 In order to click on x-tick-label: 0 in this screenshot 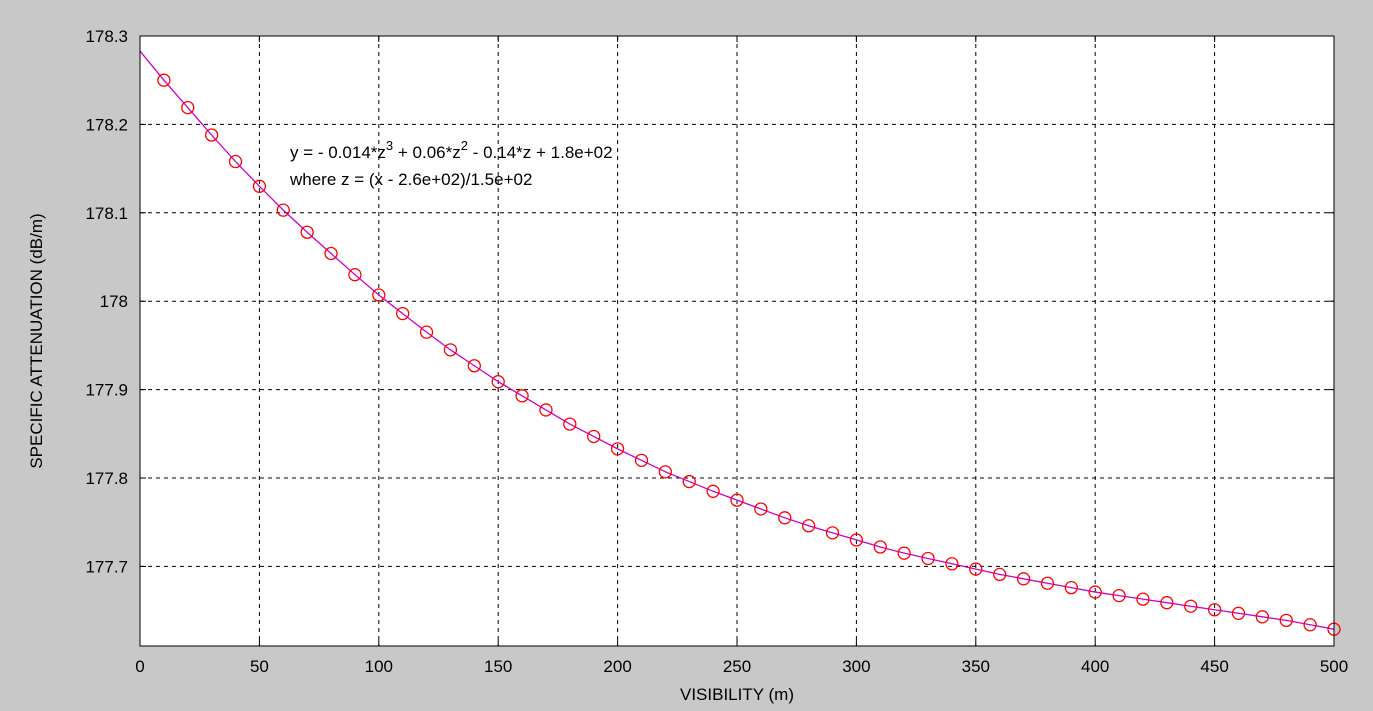, I will do `click(139, 666)`.